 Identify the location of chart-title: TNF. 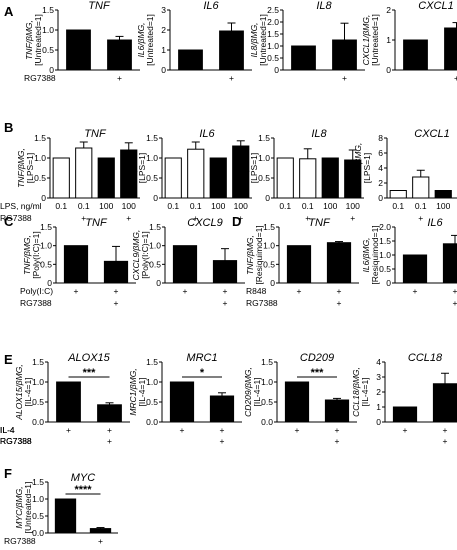
(99, 6).